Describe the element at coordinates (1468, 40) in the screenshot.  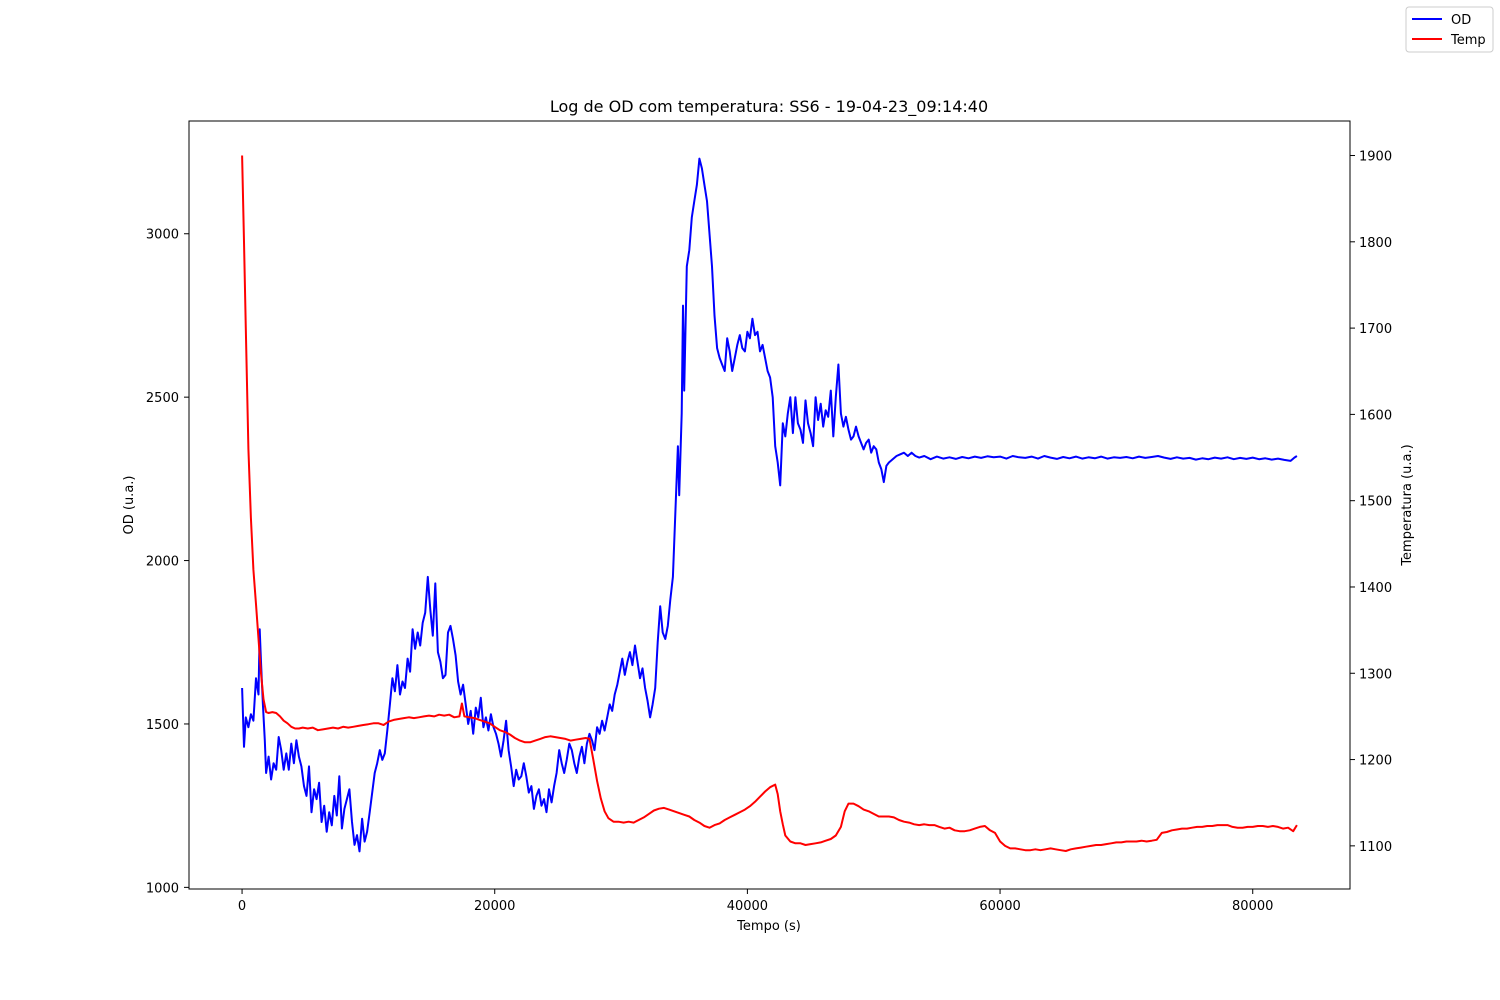
I see `legend-label-temp: Temp` at that location.